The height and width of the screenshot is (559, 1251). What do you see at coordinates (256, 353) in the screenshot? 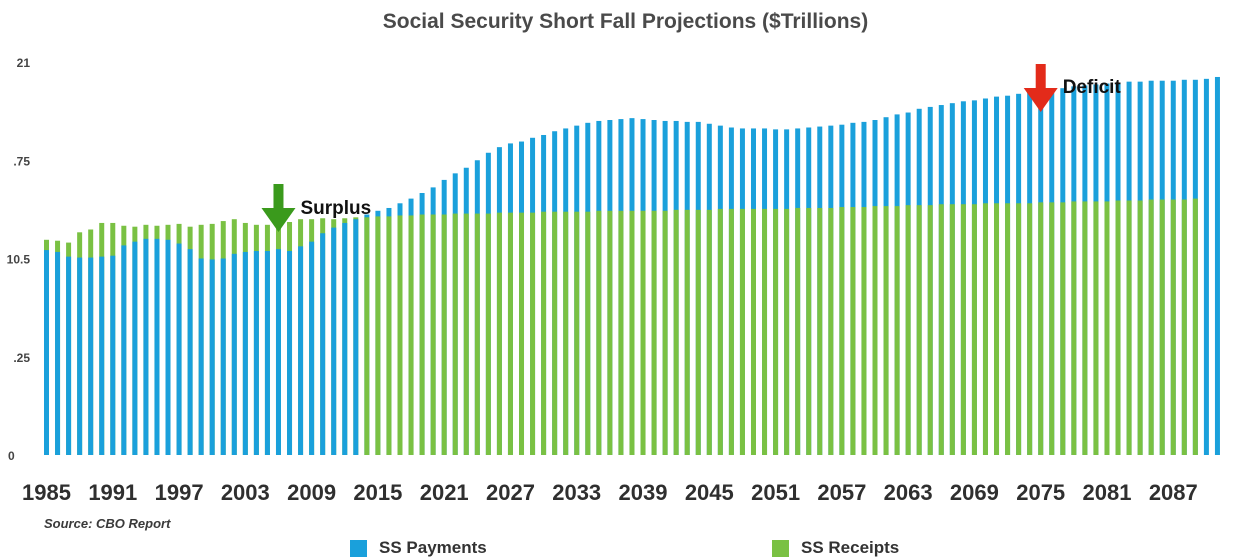
I see `payment-bar-2004` at bounding box center [256, 353].